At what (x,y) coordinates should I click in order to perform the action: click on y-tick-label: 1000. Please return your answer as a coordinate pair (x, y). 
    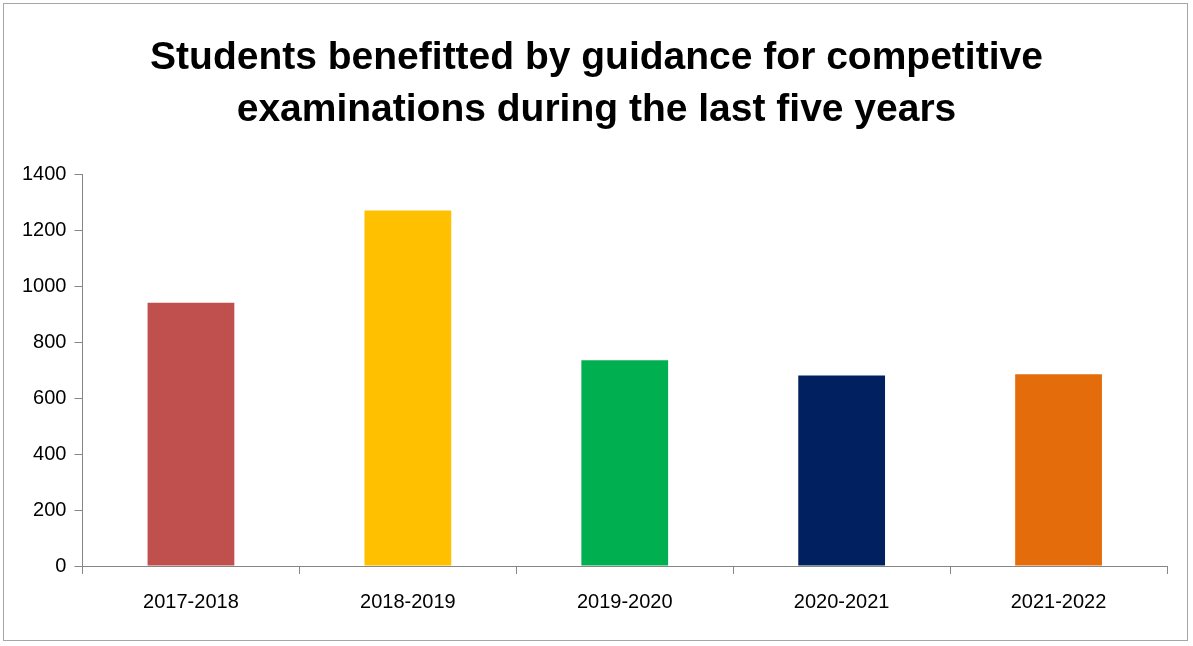
    Looking at the image, I should click on (44, 284).